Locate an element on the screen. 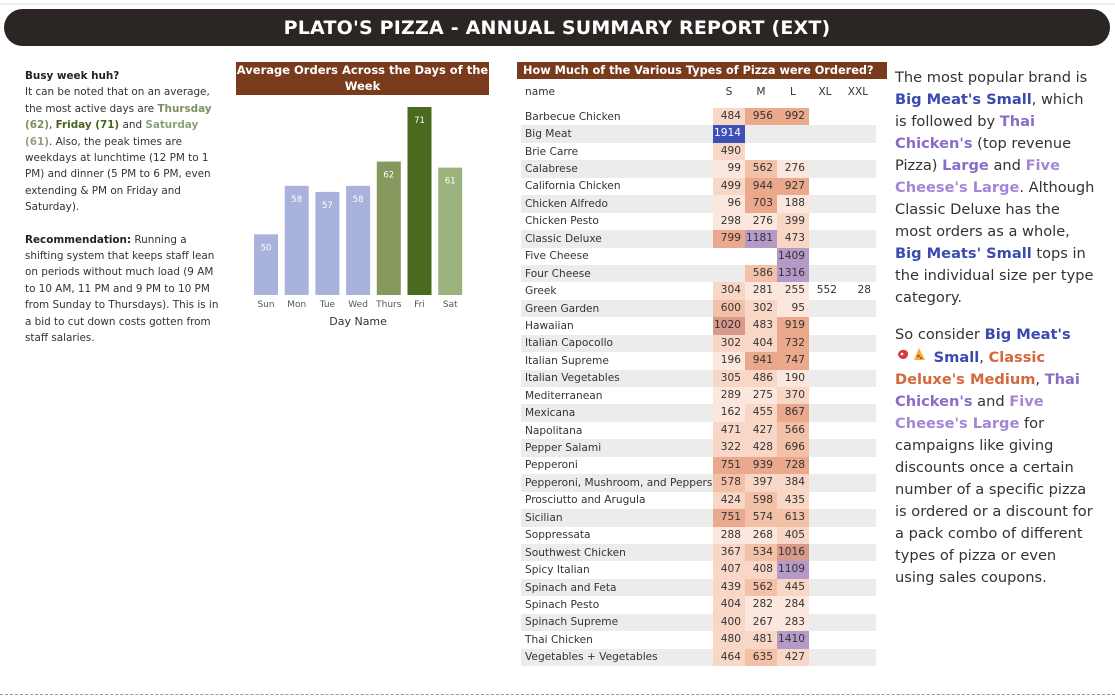  table-row: Spicy Italian 407 408 1109 is located at coordinates (698, 570).